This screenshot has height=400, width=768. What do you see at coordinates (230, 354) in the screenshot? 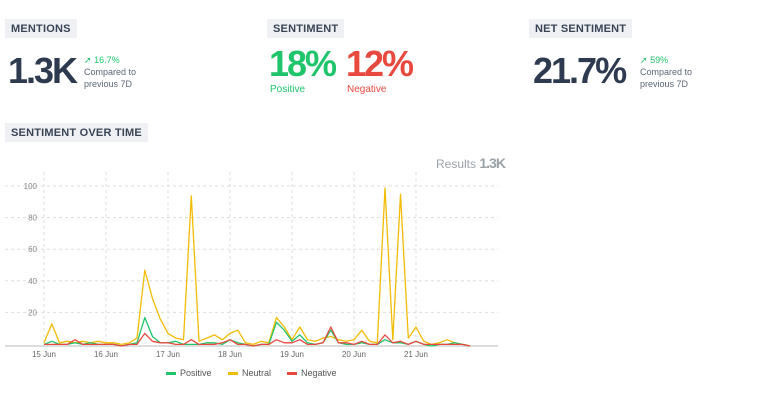
I see `x-tick-label: 18 Jun` at bounding box center [230, 354].